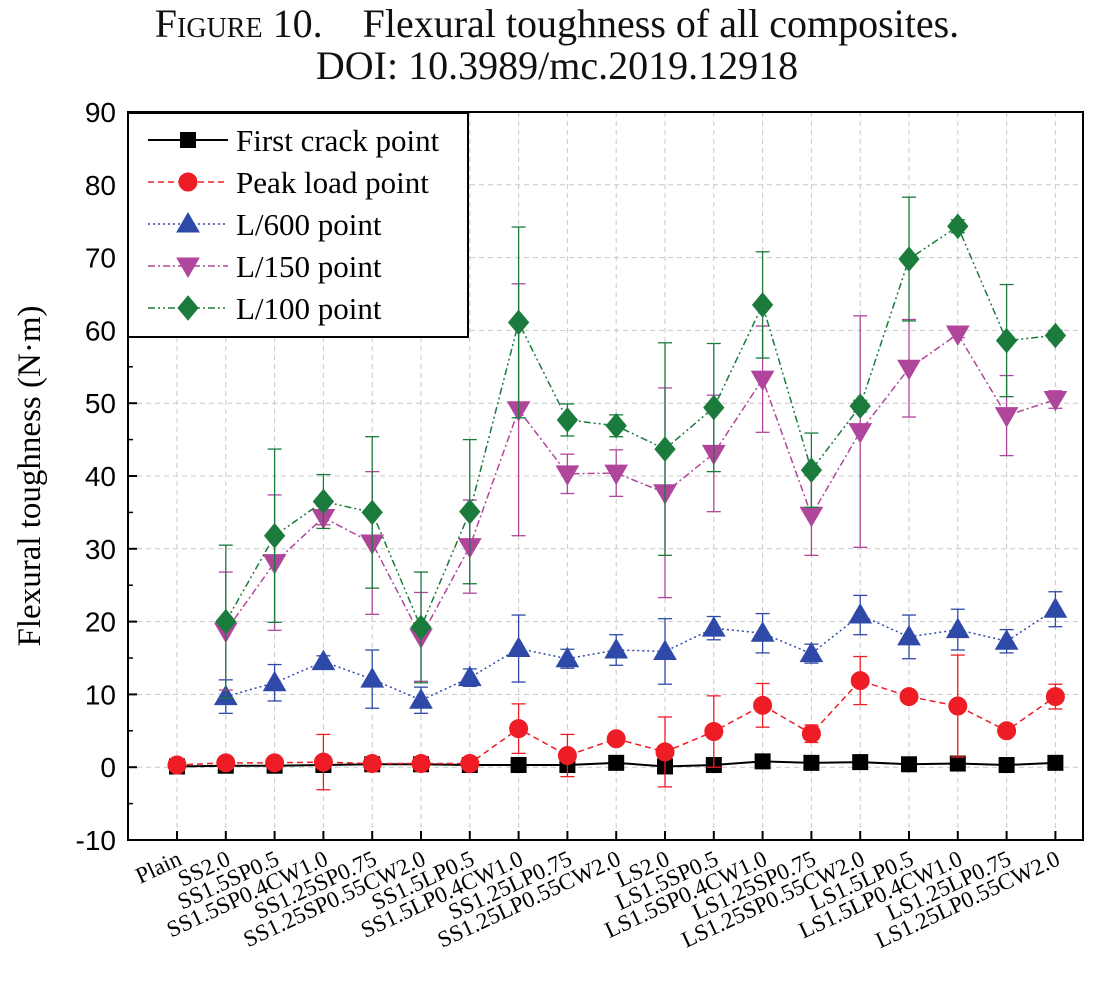  I want to click on y-tick-label: 10, so click(100, 694).